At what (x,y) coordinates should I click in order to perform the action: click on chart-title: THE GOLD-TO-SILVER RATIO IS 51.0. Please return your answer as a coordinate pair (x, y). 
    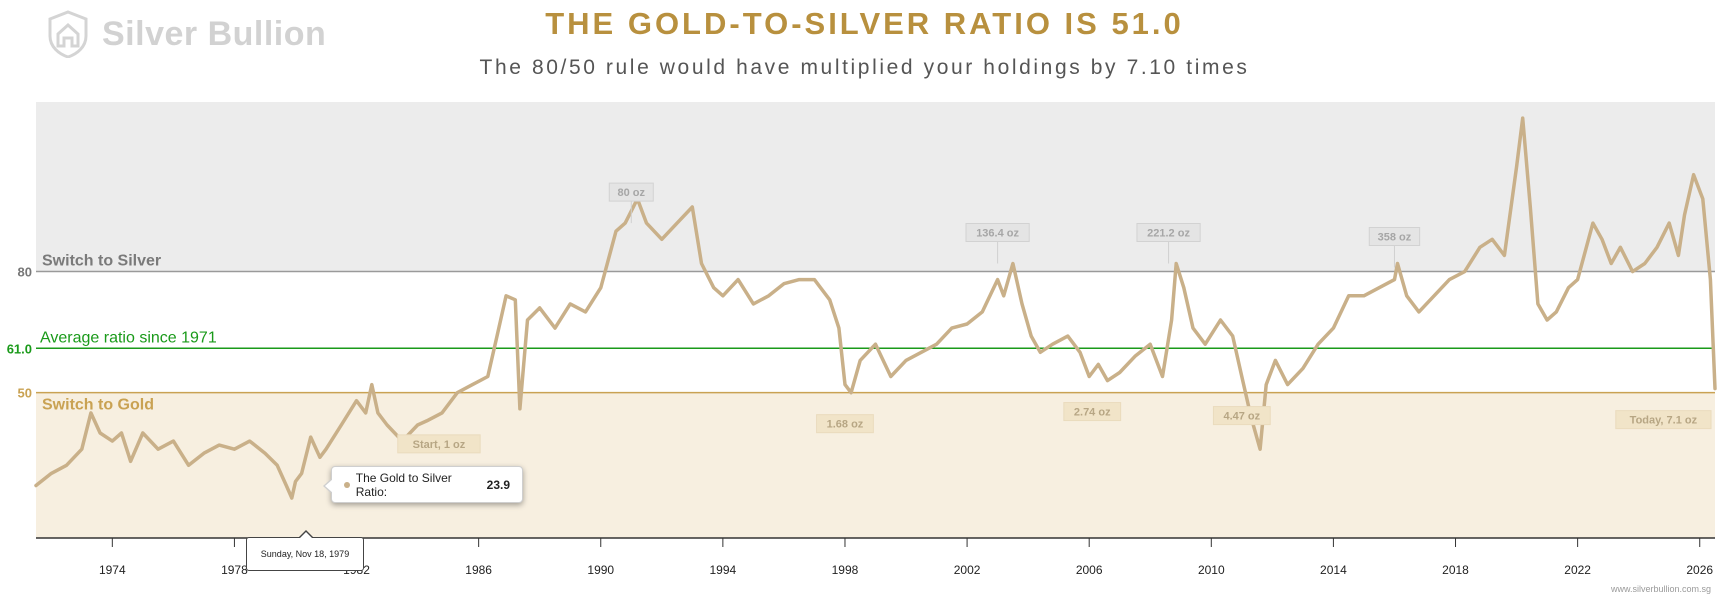
    Looking at the image, I should click on (864, 23).